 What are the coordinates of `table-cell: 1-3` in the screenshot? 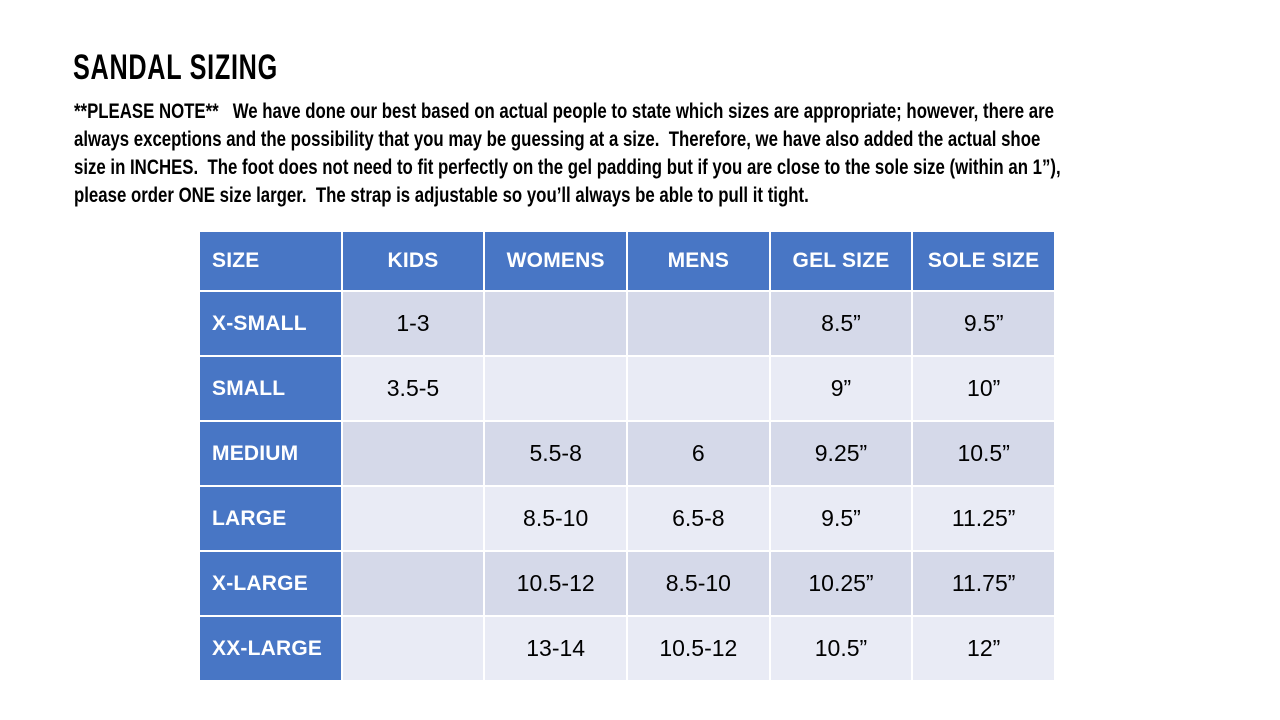 It's located at (413, 323).